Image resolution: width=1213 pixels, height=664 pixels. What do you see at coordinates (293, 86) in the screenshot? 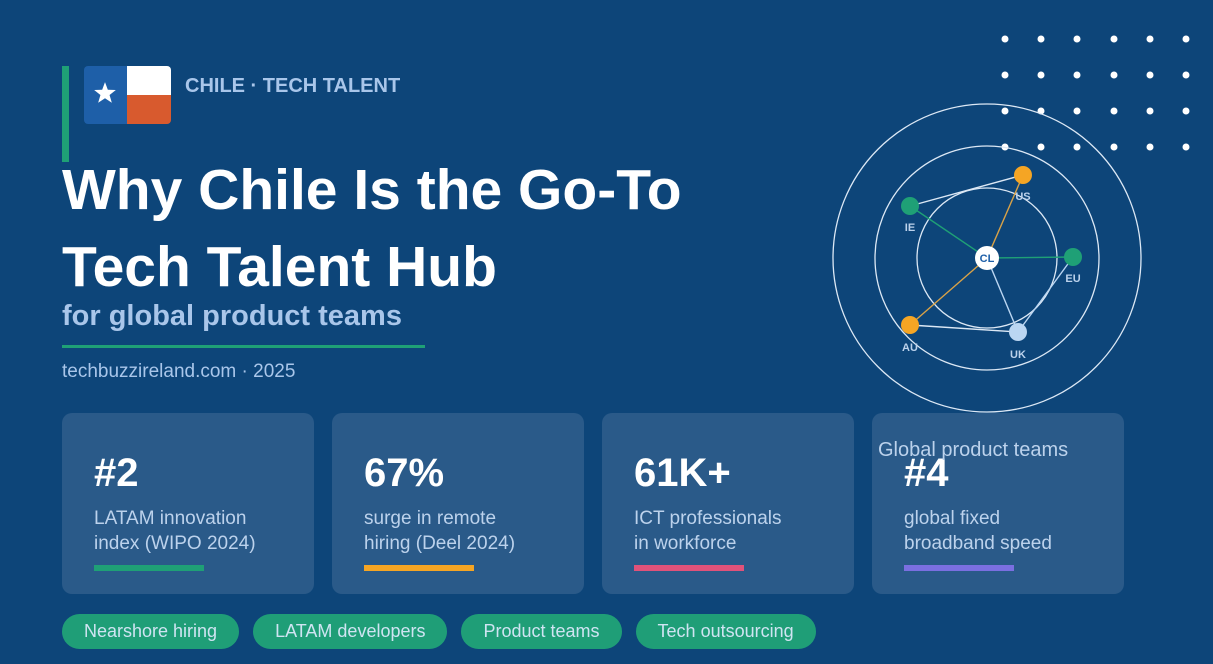
I see `eyebrow-label: CHILE · TECH TALENT` at bounding box center [293, 86].